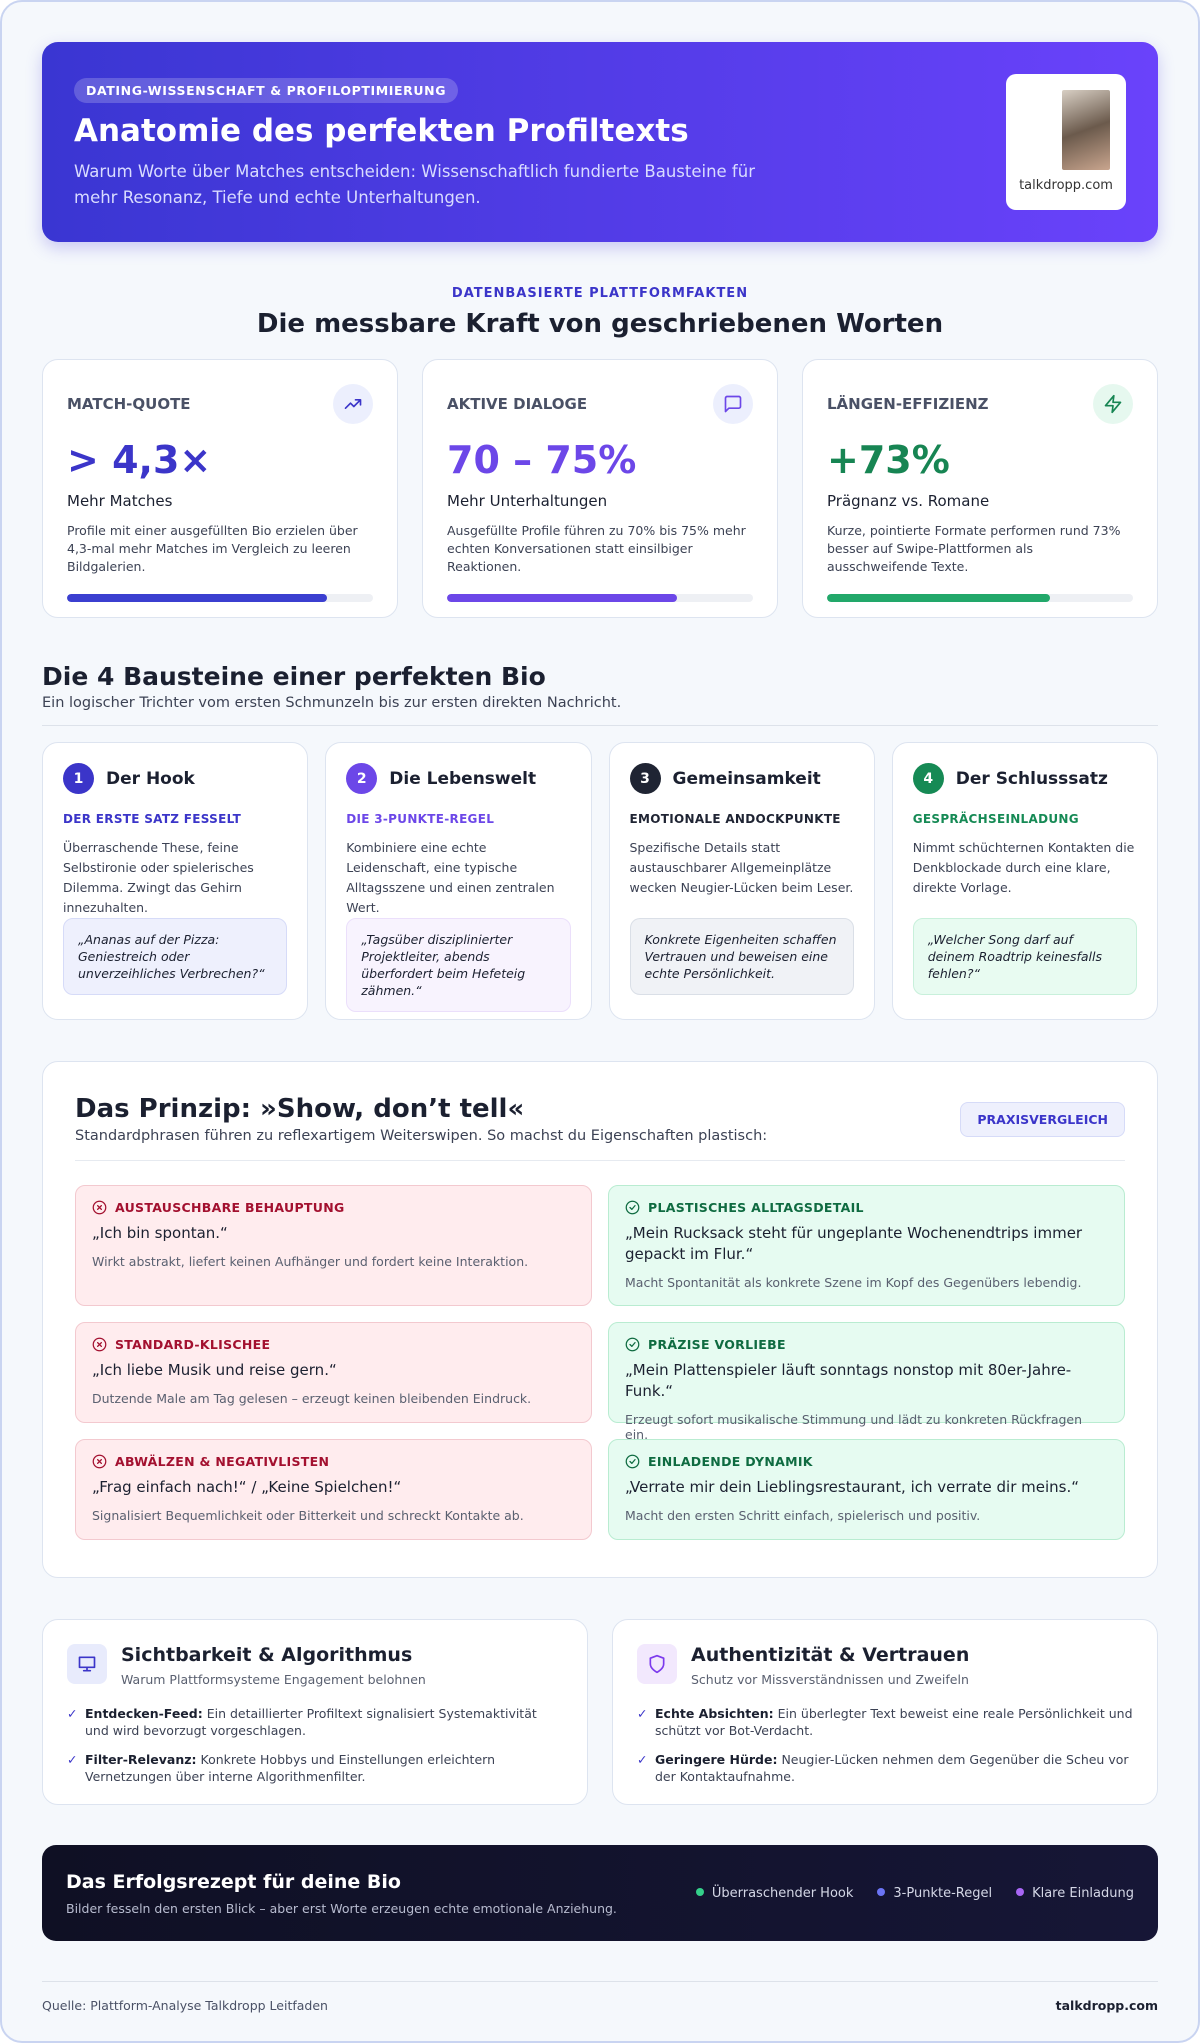 This screenshot has width=1200, height=2043. Describe the element at coordinates (87, 1664) in the screenshot. I see `info-icon` at that location.